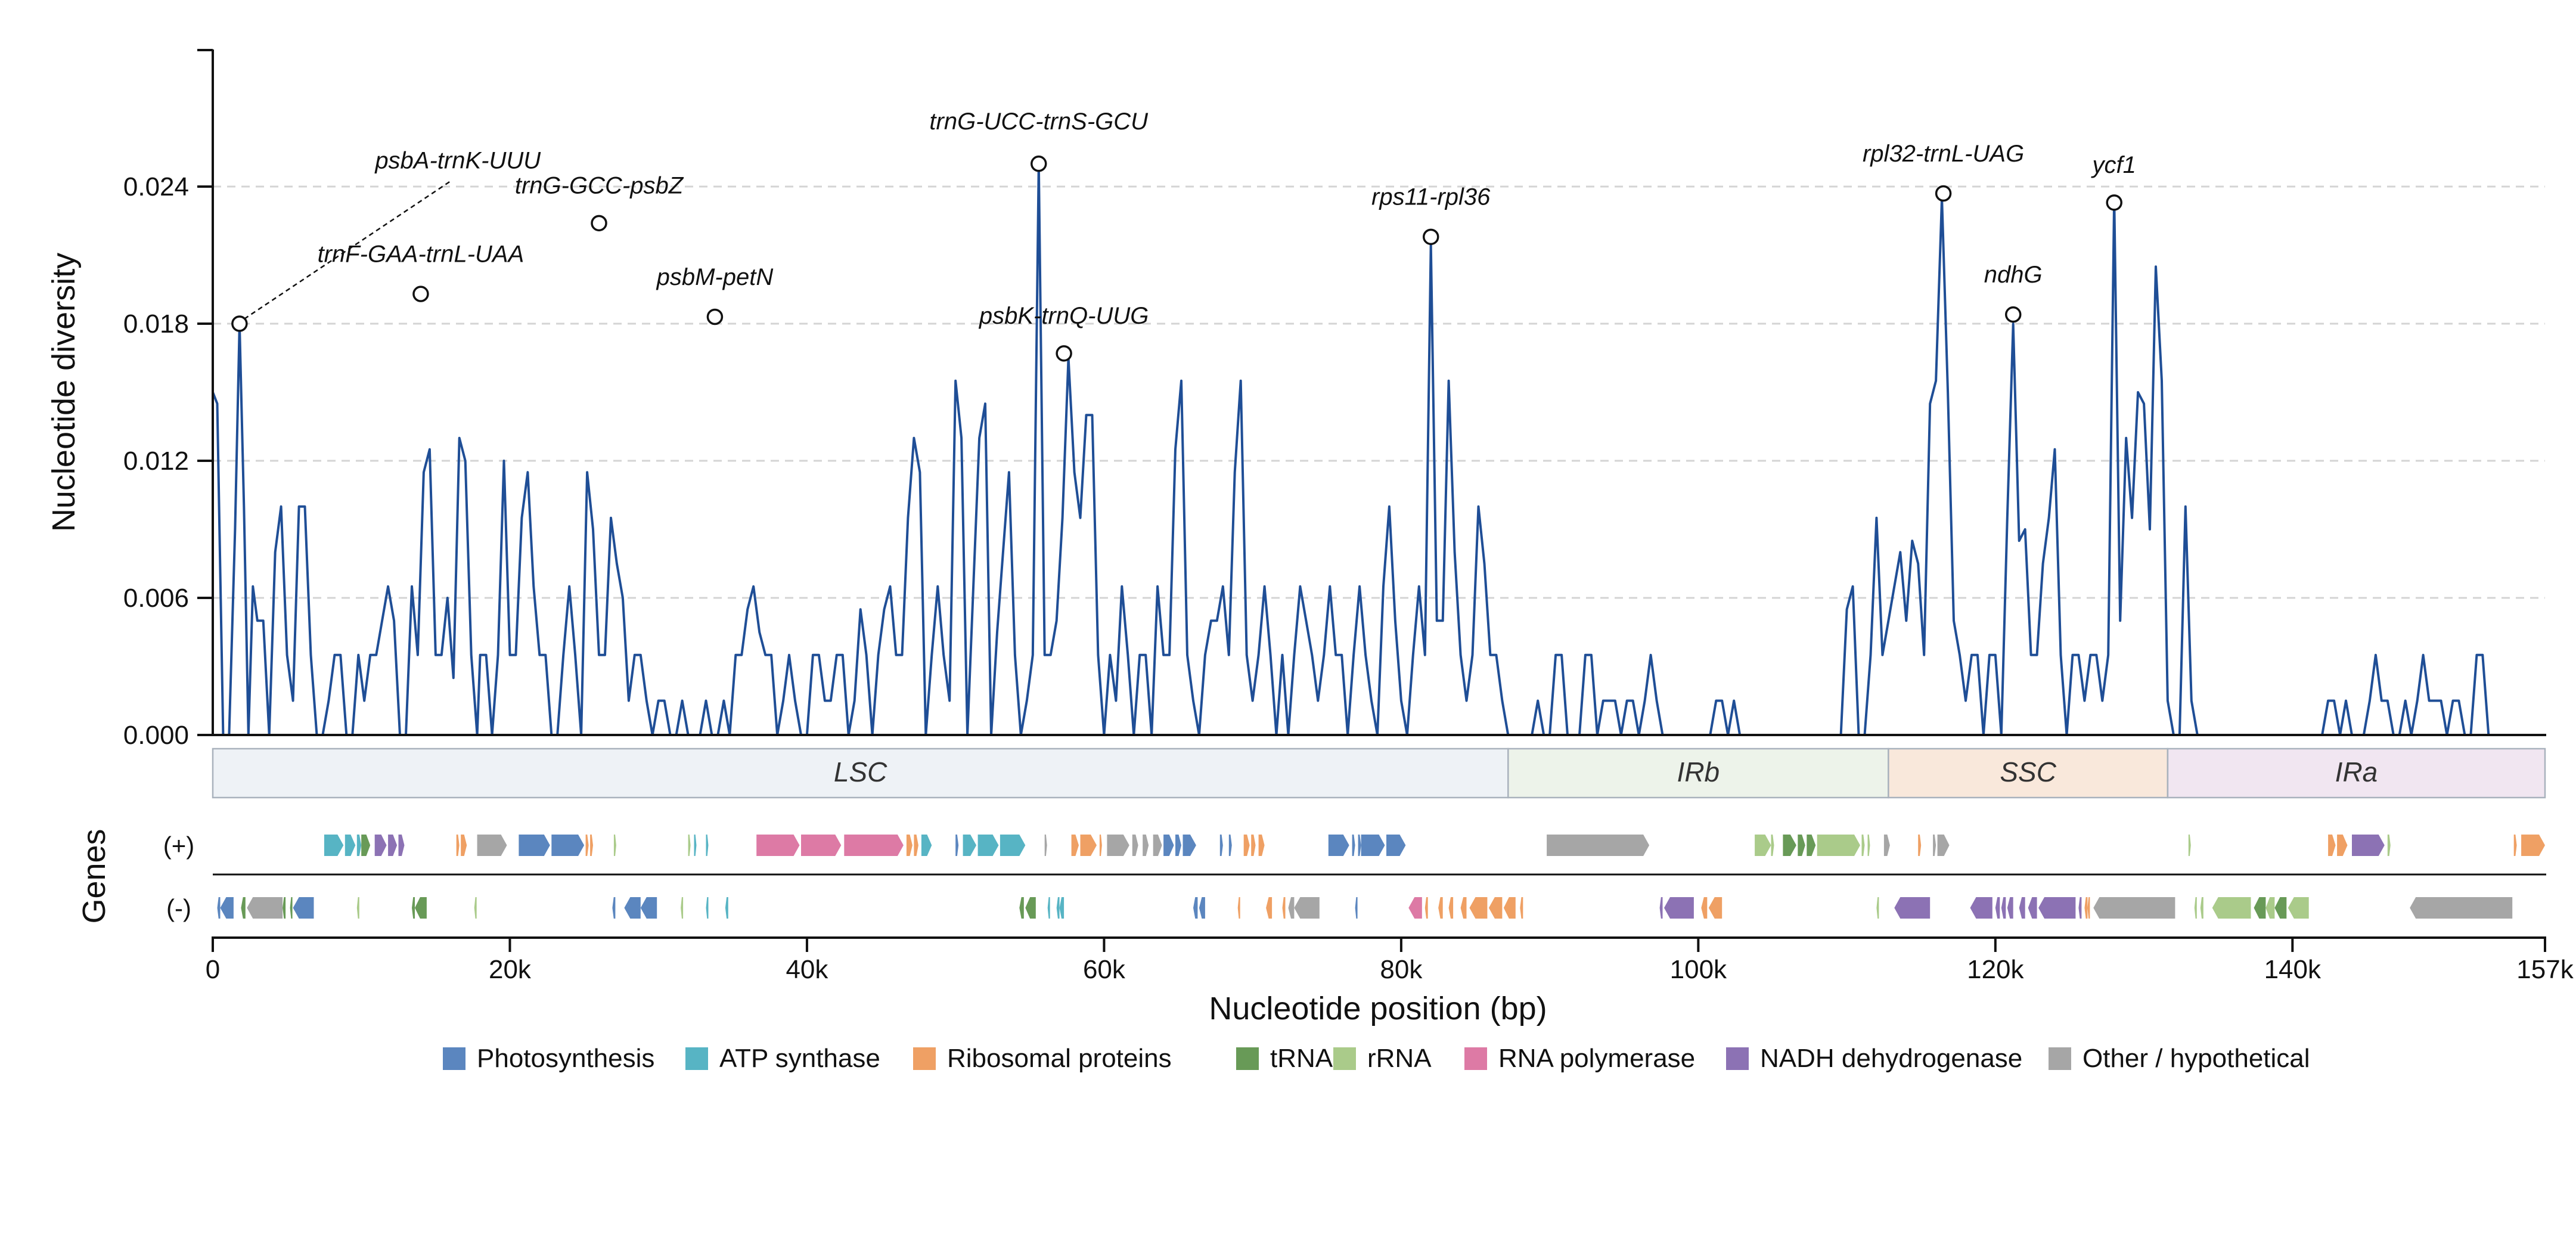  I want to click on peak-label: psbM-petN, so click(715, 277).